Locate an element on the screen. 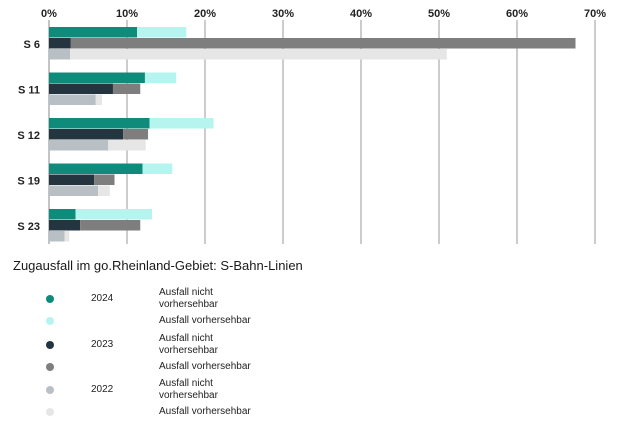 This screenshot has height=438, width=624. x-tick-label: 20% is located at coordinates (205, 14).